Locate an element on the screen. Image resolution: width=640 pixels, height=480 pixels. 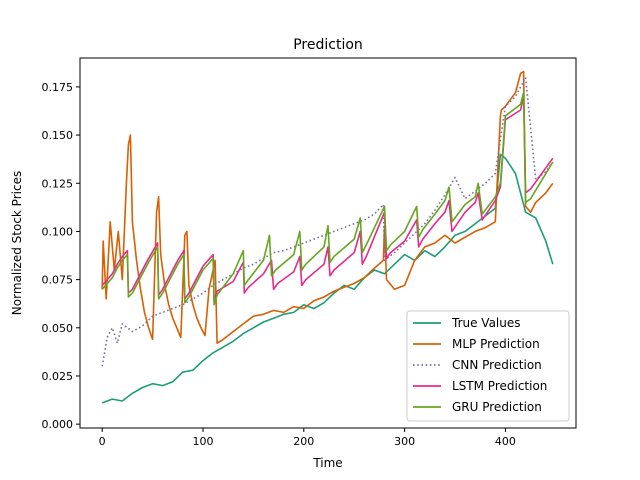
y-tick-label: 0.175 is located at coordinates (58, 87).